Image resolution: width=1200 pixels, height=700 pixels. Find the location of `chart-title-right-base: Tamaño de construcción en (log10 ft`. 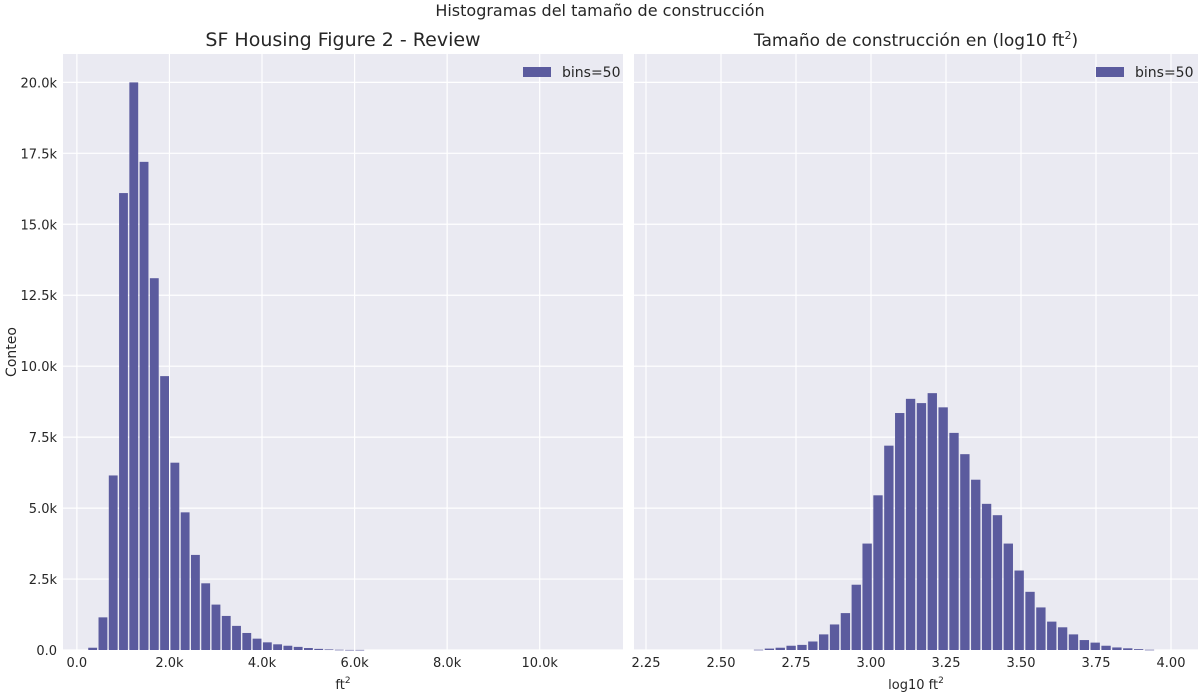

chart-title-right-base: Tamaño de construcción en (log10 ft is located at coordinates (909, 41).